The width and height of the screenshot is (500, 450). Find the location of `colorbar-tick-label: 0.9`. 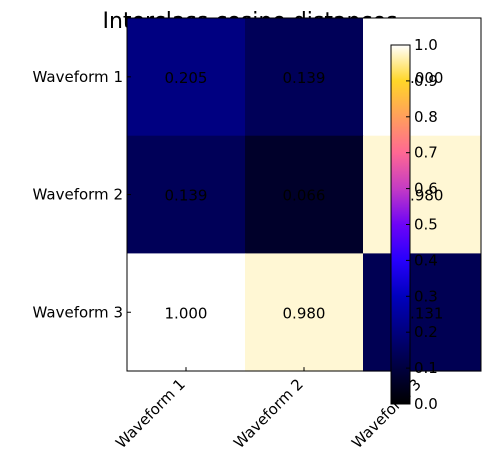

colorbar-tick-label: 0.9 is located at coordinates (426, 81).